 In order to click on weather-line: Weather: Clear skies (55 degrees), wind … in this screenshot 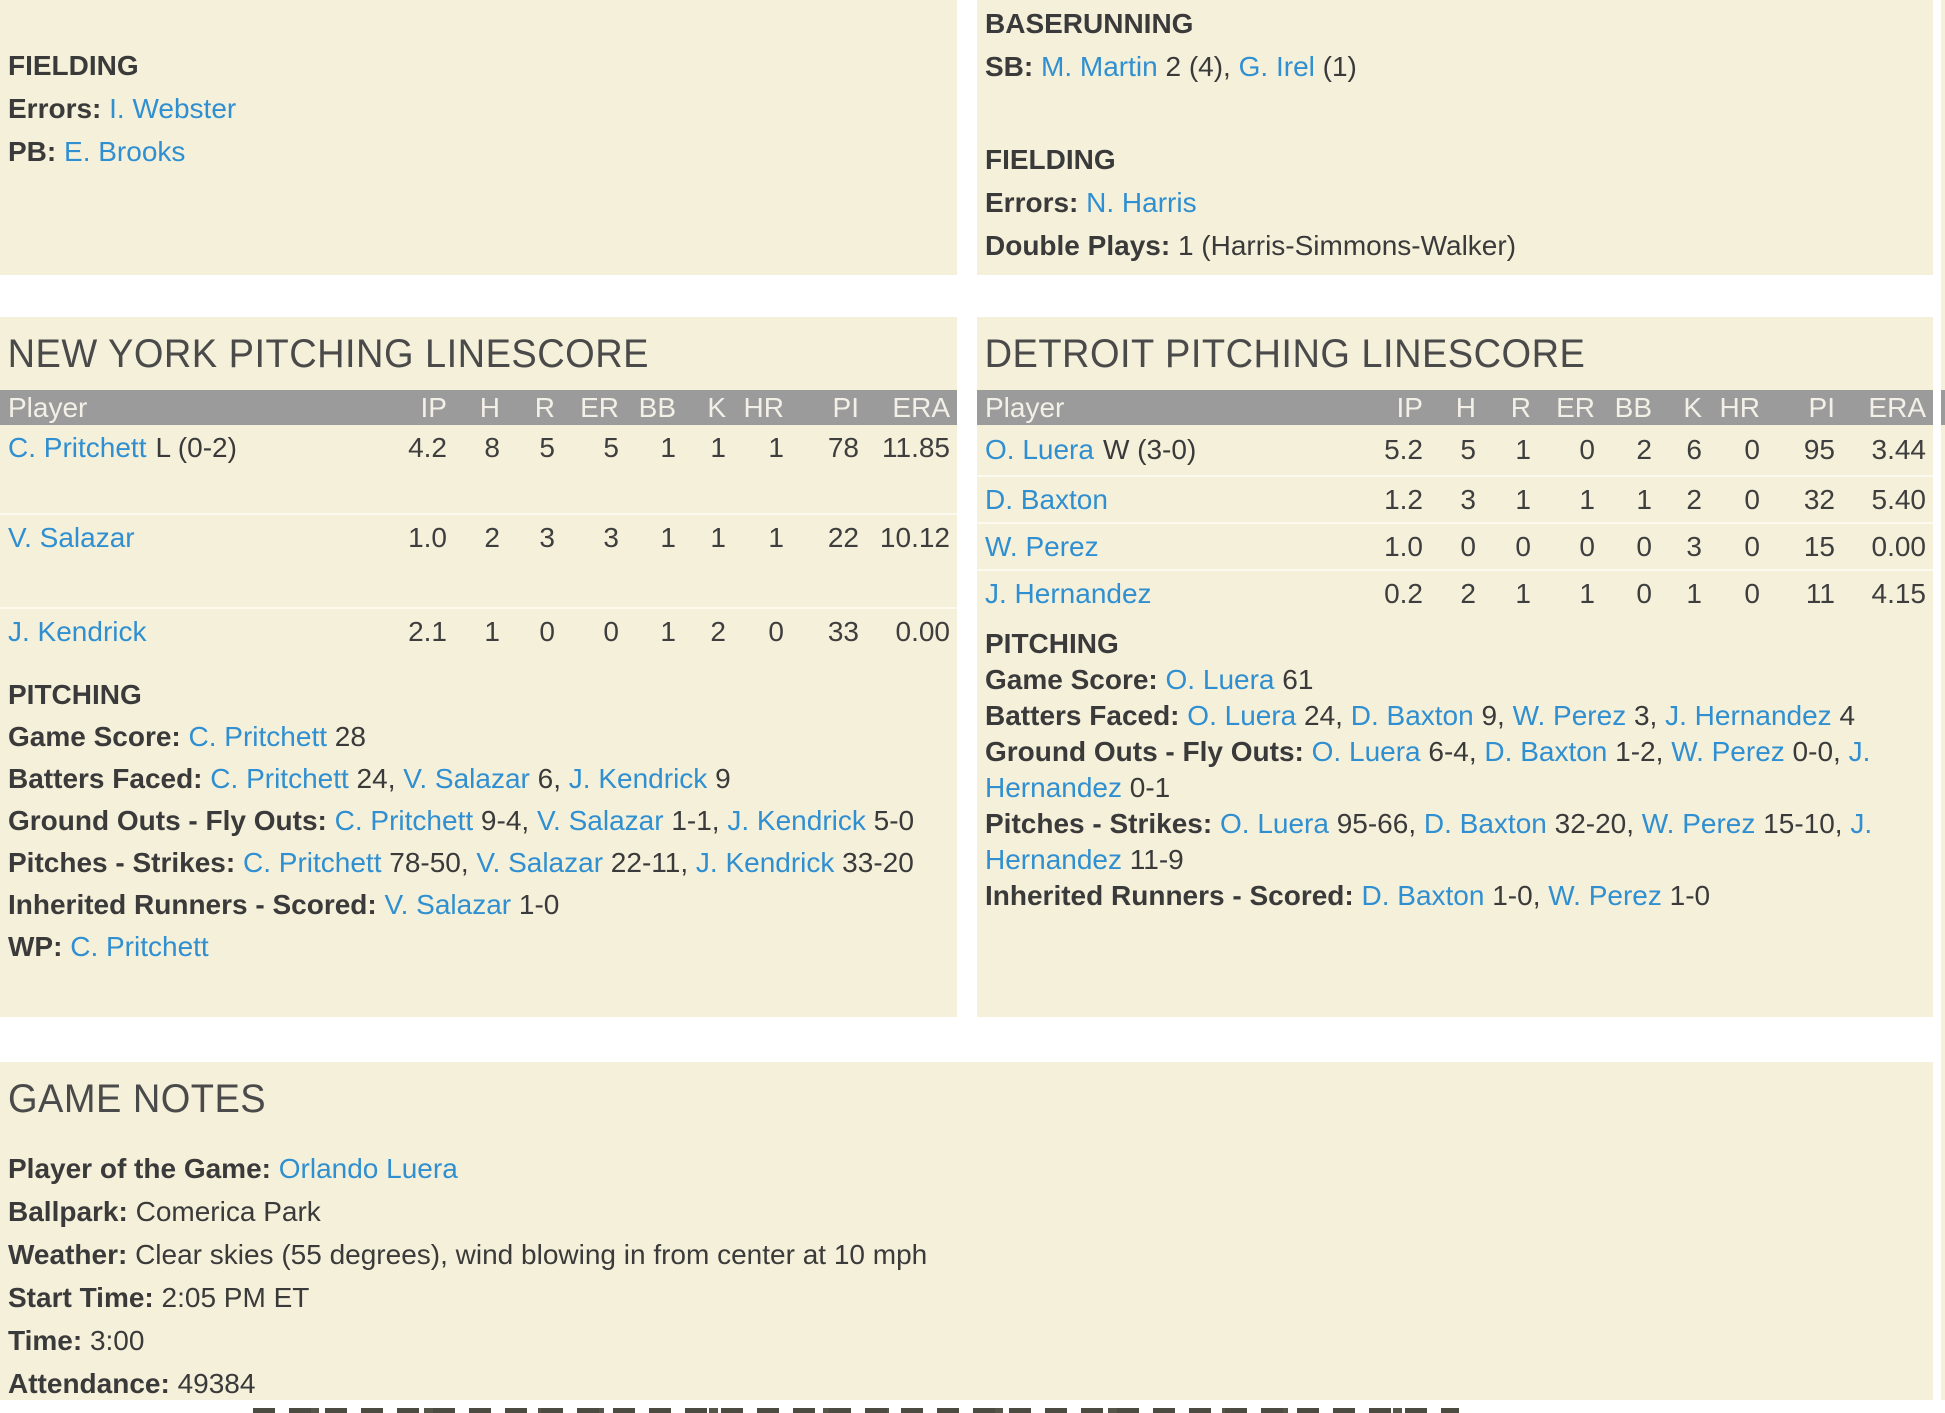, I will do `click(965, 1254)`.